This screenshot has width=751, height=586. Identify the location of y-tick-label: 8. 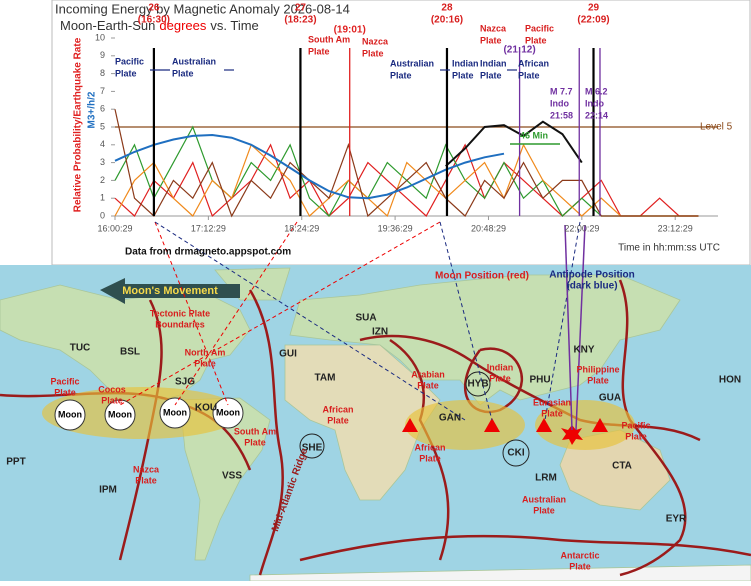
(102, 73).